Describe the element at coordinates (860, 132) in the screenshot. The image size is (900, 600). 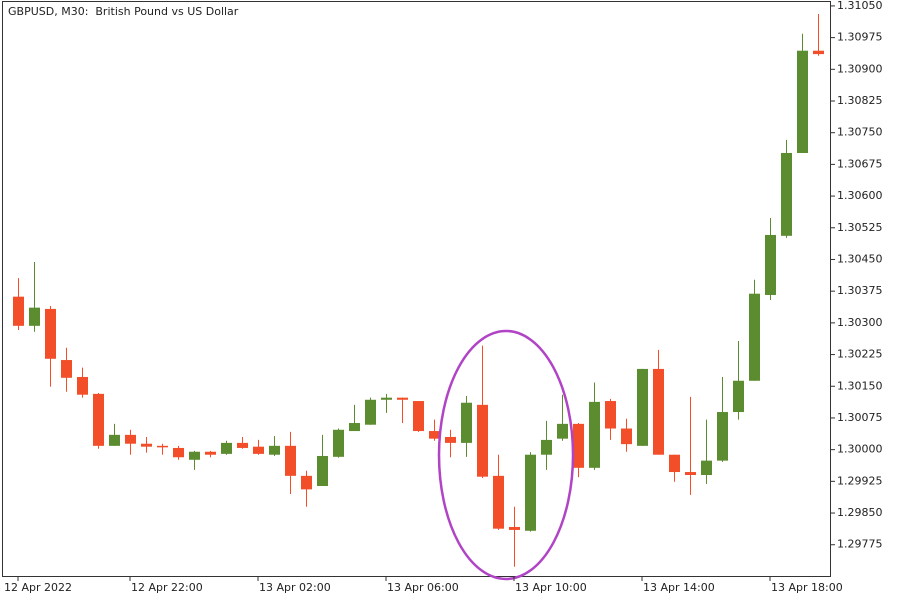
I see `y-tick-label: 1.30750` at that location.